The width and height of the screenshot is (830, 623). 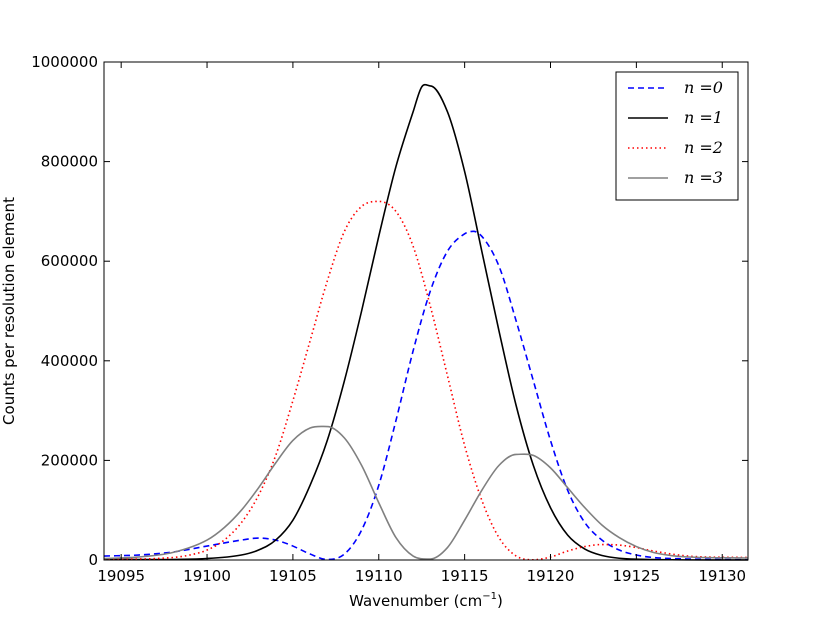 I want to click on y-tick-label: 0, so click(x=93, y=560).